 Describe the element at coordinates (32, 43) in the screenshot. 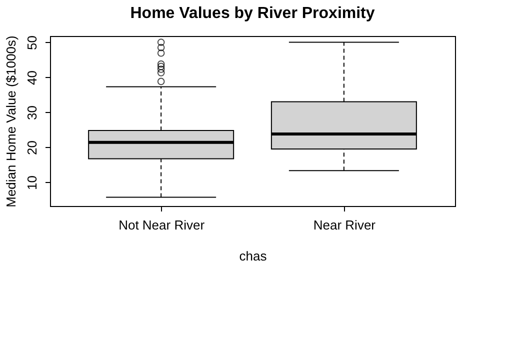

I see `y-tick-label: 50` at that location.